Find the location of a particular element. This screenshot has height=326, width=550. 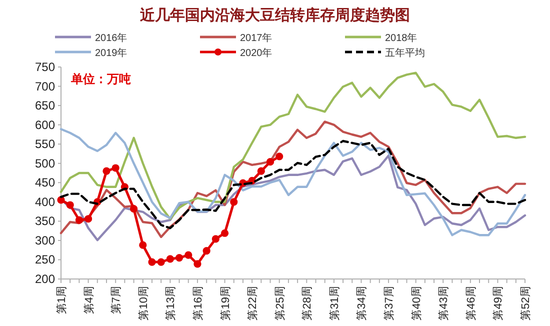

y-tick-label: 200 is located at coordinates (45, 279).